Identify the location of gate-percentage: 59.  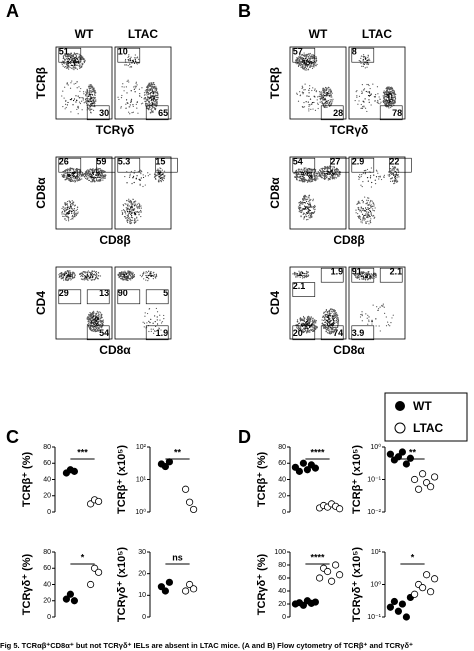
(101, 162).